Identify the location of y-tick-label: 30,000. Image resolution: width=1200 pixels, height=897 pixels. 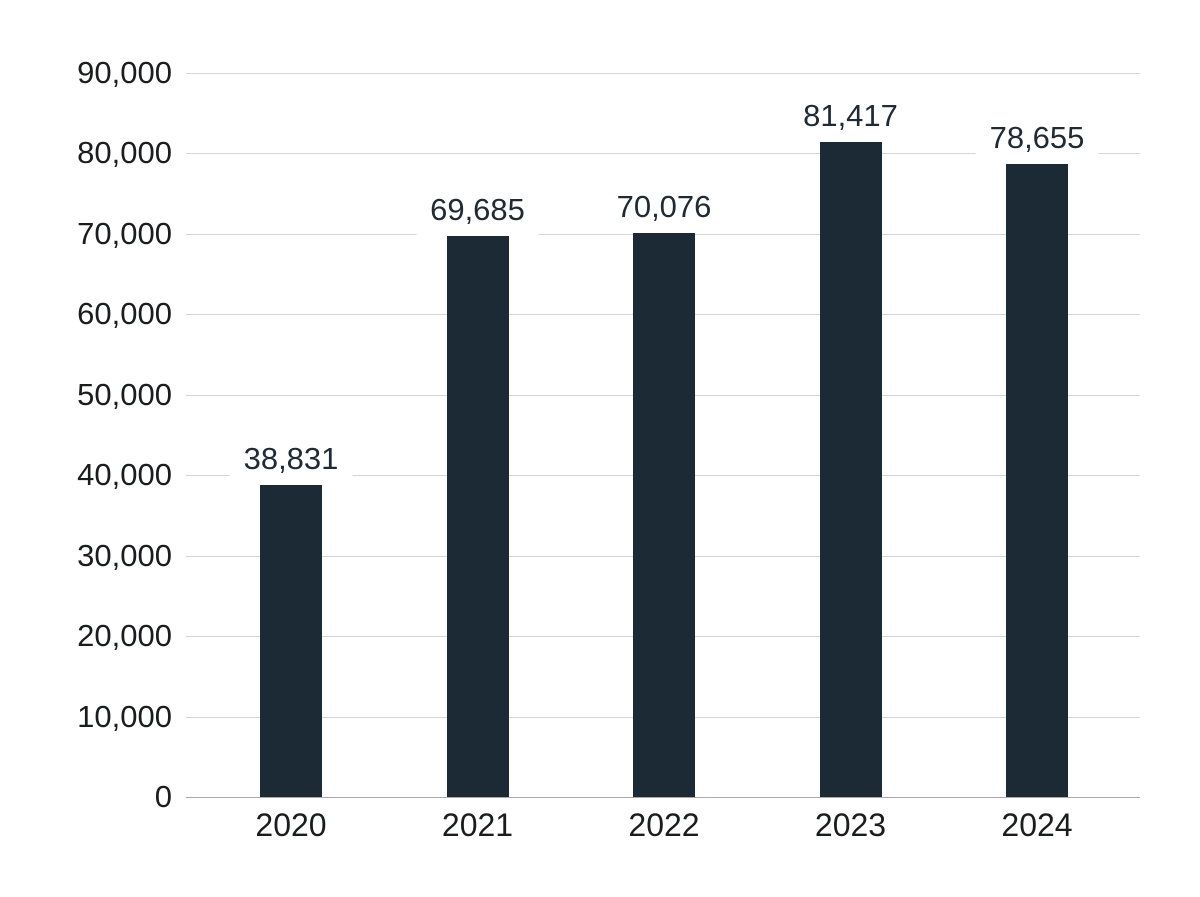
(124, 555).